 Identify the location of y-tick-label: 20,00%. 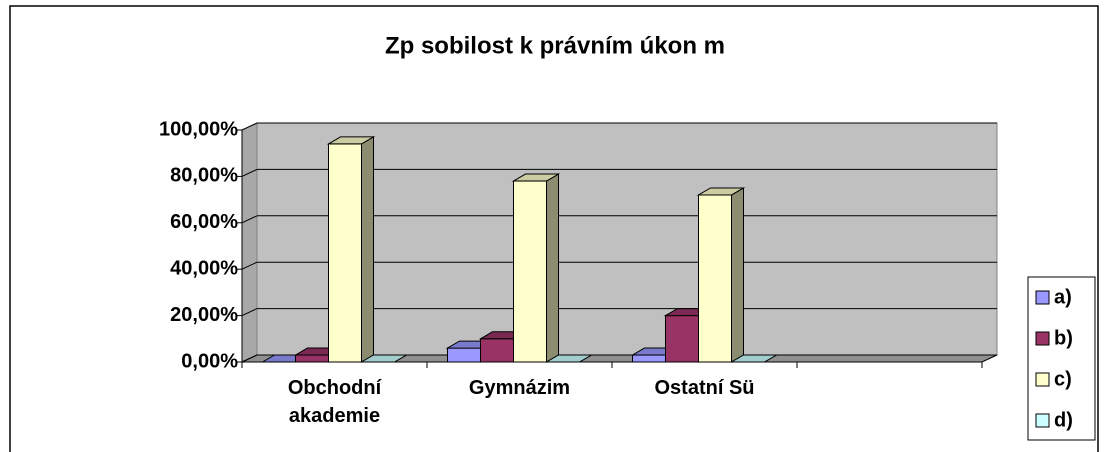
(204, 315).